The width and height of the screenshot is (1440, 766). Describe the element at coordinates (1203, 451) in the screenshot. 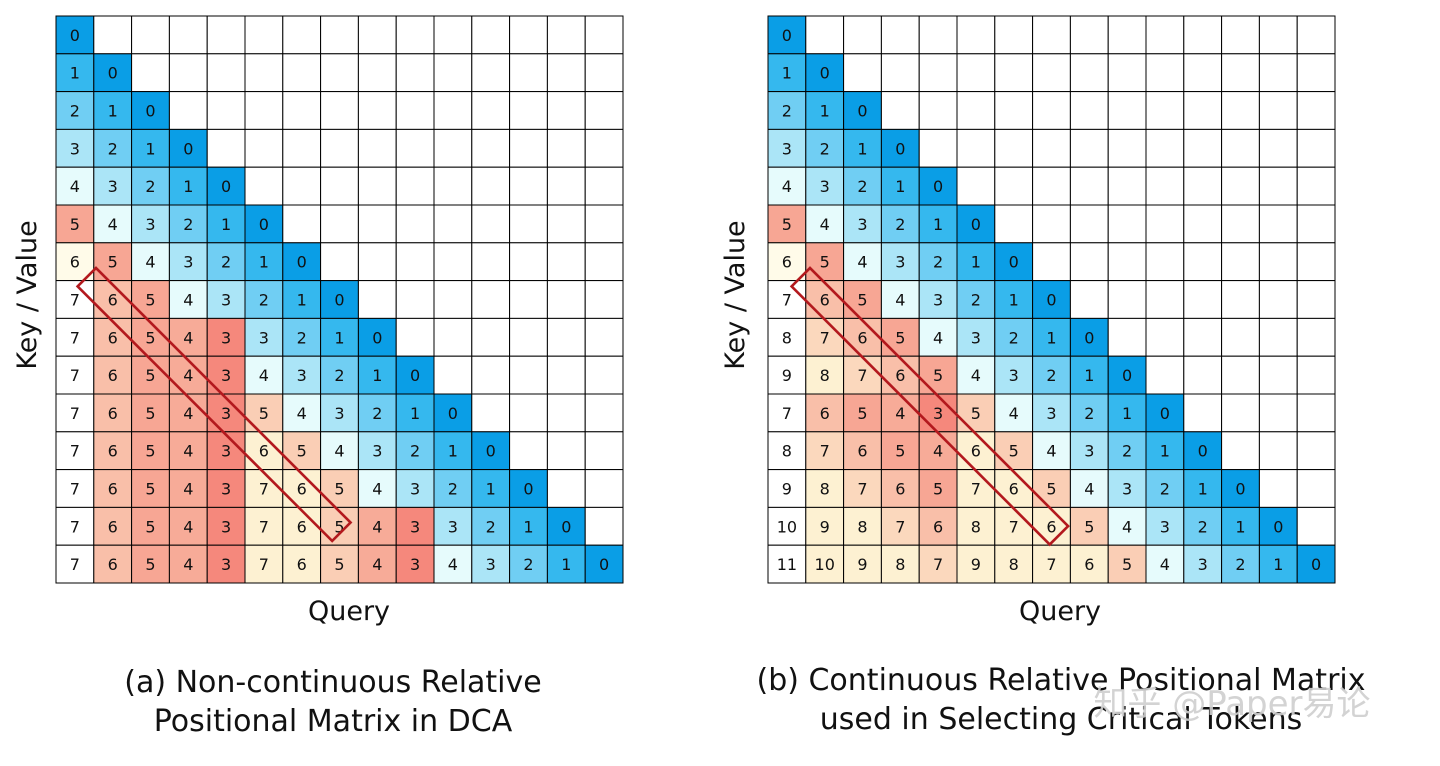

I see `matrix-b-value: 0` at that location.